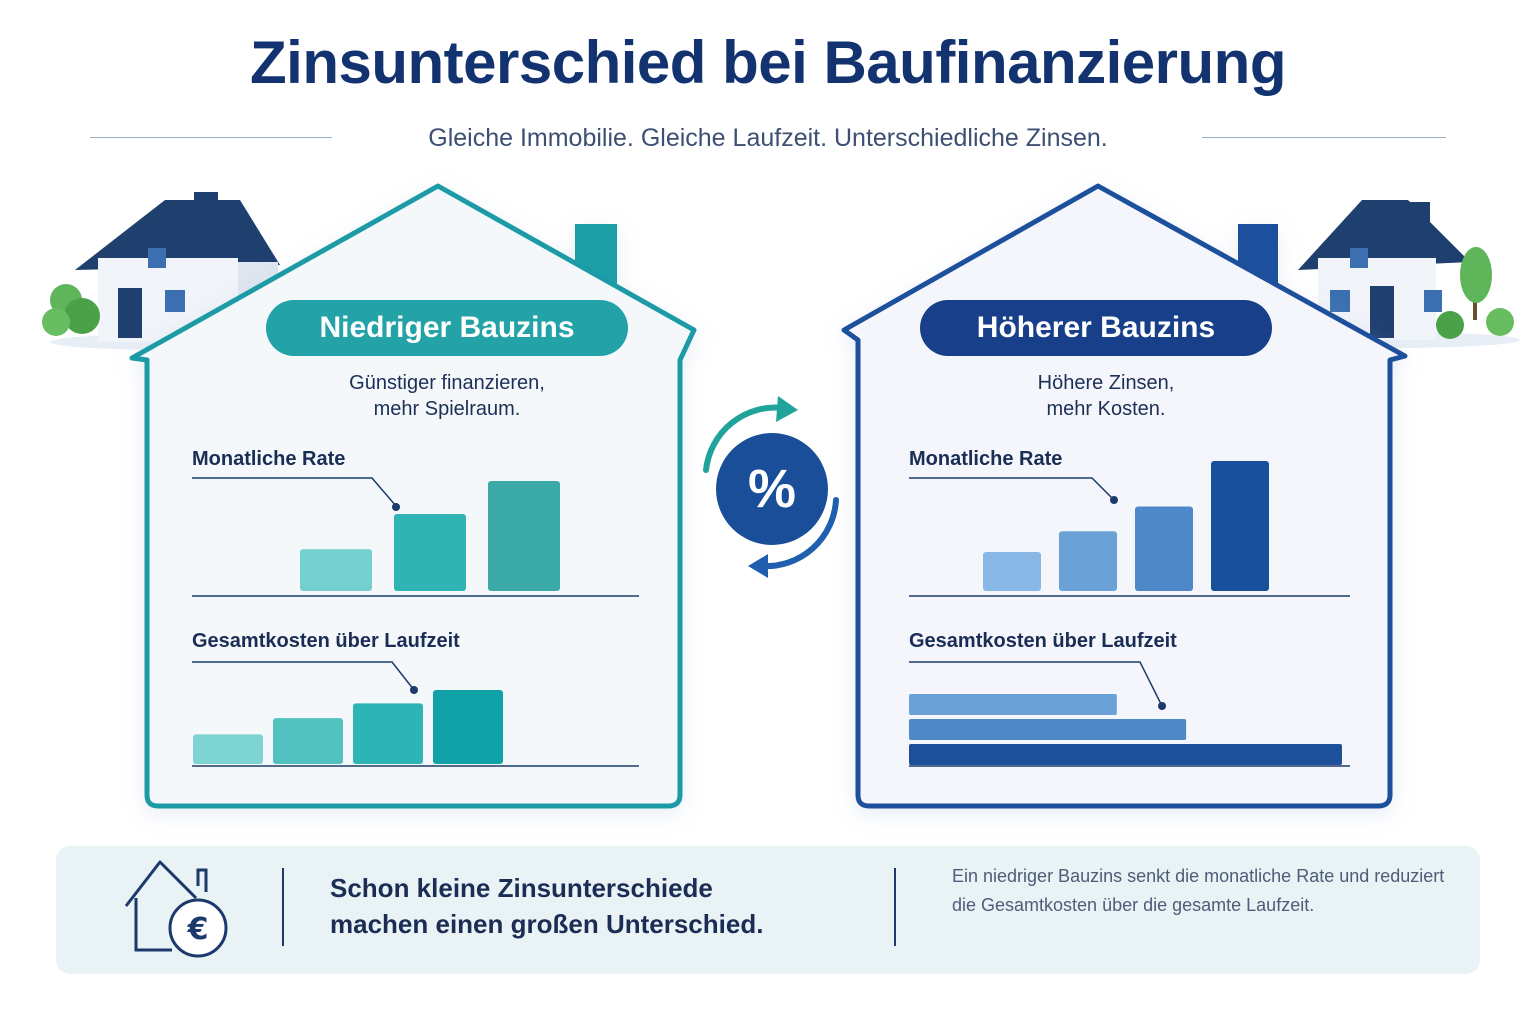  I want to click on left-tagline-line1: Günstiger finanzieren,, so click(447, 383).